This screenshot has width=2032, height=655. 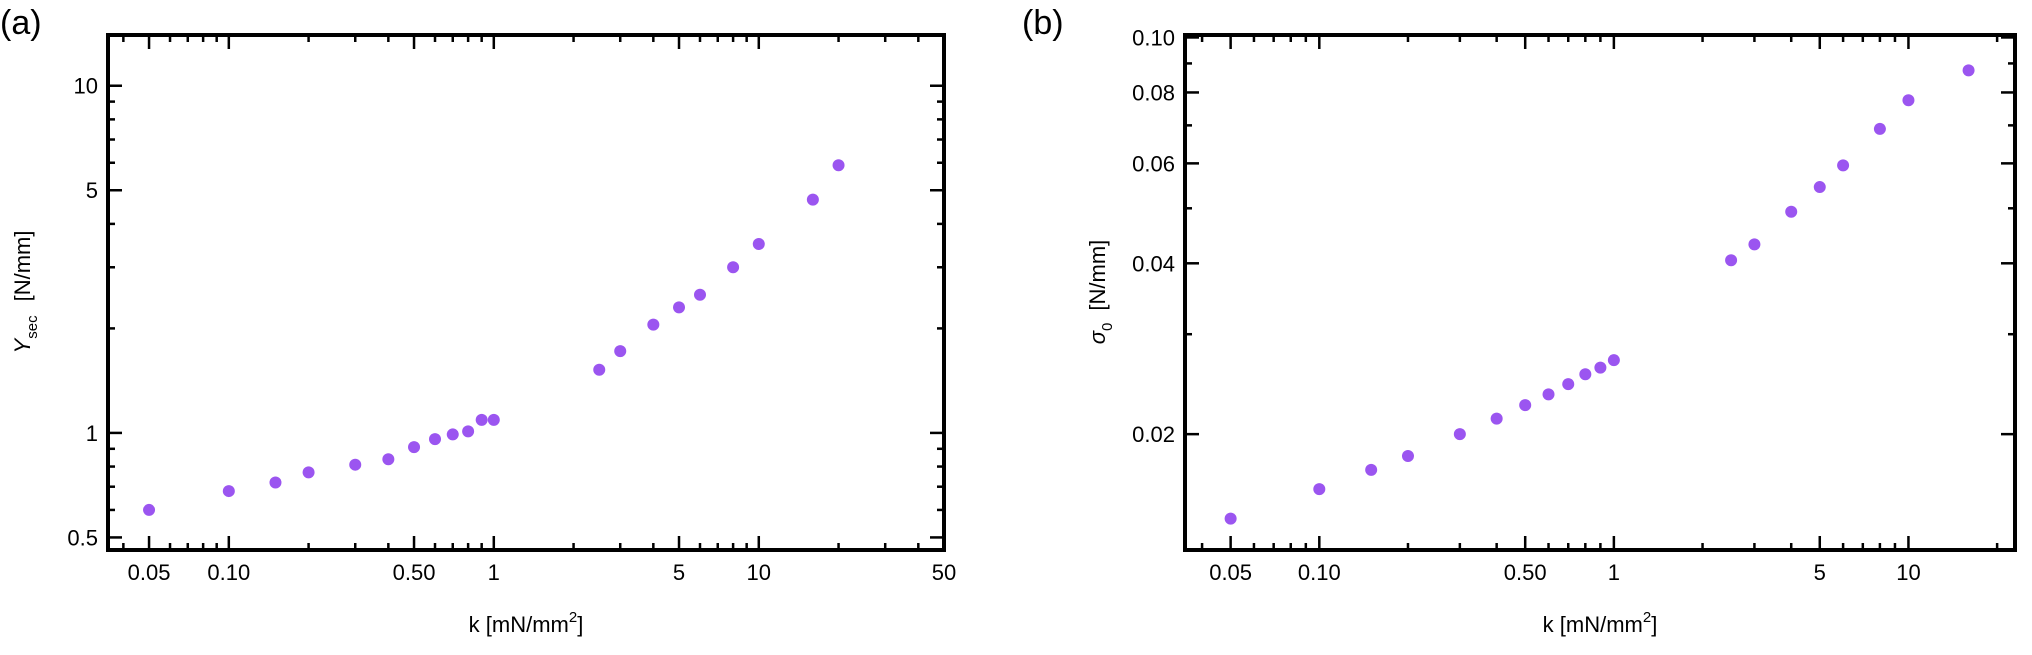 I want to click on x-axis-title-a-superscript: 2, so click(x=573, y=617).